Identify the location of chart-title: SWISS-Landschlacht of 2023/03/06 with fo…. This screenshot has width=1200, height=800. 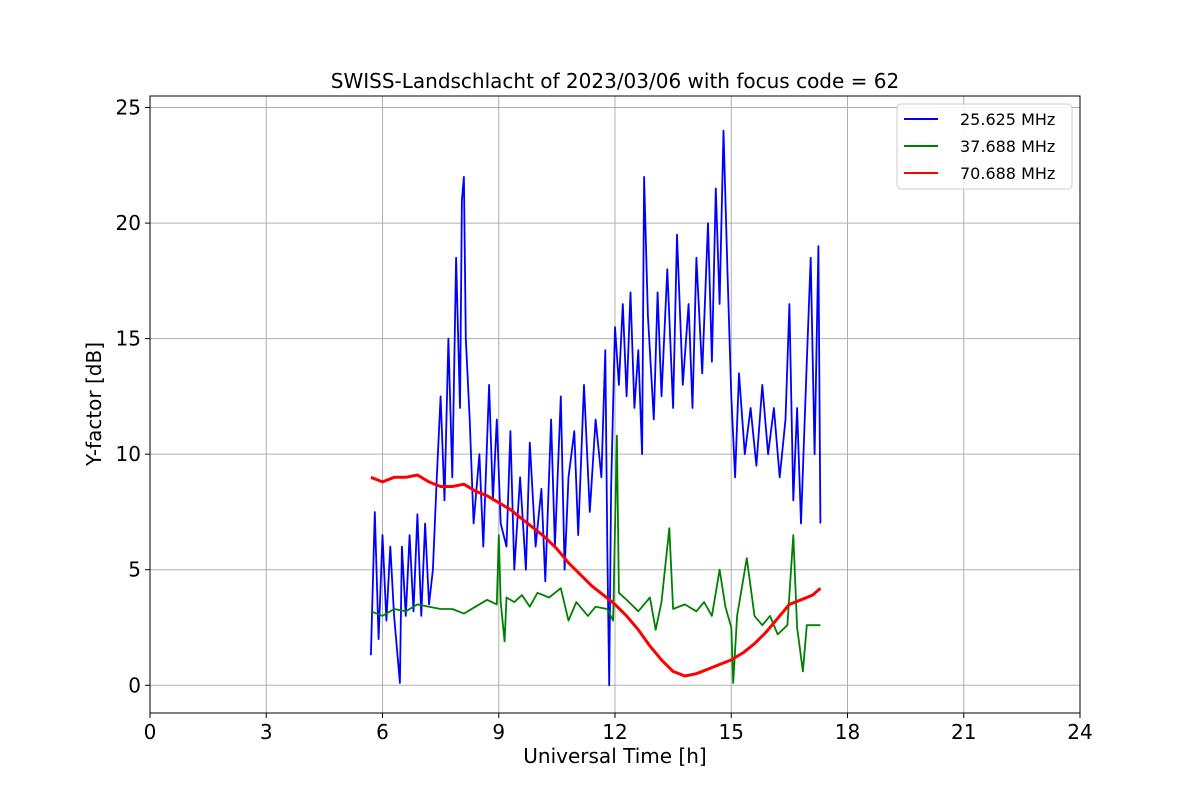
(615, 81).